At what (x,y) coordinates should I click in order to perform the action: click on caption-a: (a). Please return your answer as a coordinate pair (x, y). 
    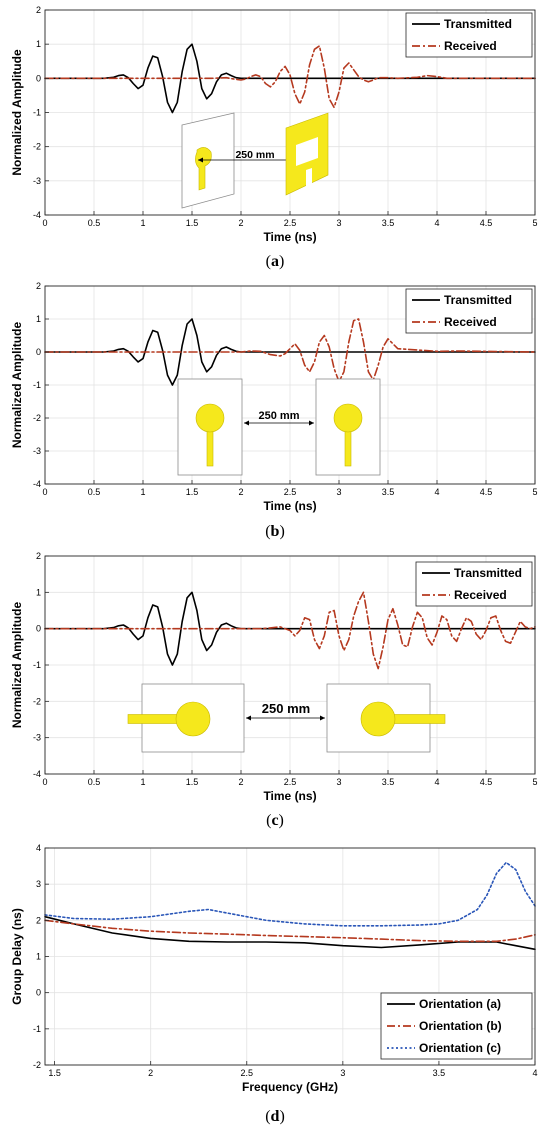
    Looking at the image, I should click on (275, 261).